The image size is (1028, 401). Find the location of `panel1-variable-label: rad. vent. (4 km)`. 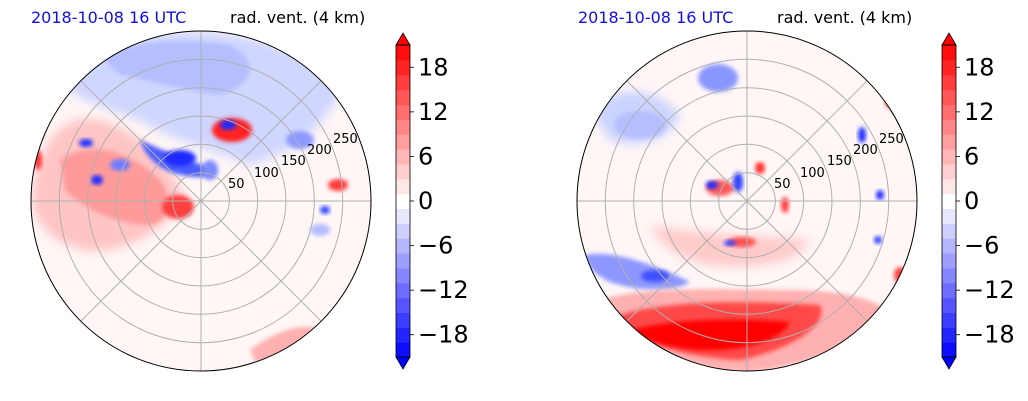

panel1-variable-label: rad. vent. (4 km) is located at coordinates (298, 17).